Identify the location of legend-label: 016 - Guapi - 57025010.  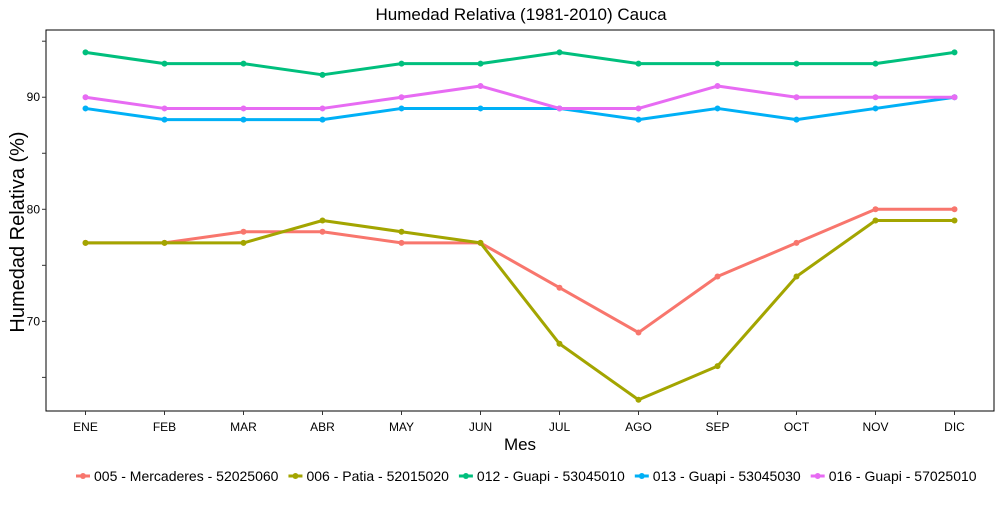
(903, 476).